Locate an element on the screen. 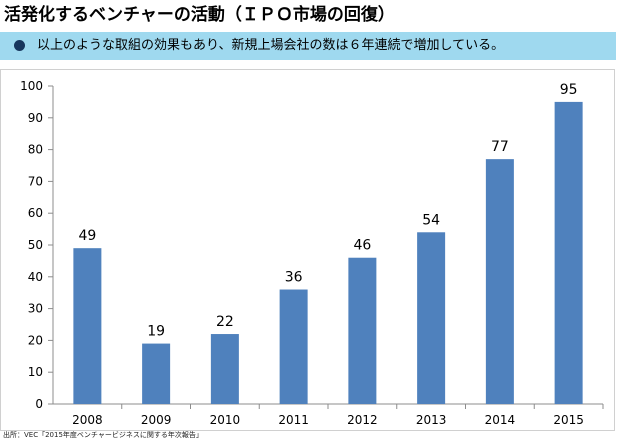  data-label: 54 is located at coordinates (431, 220).